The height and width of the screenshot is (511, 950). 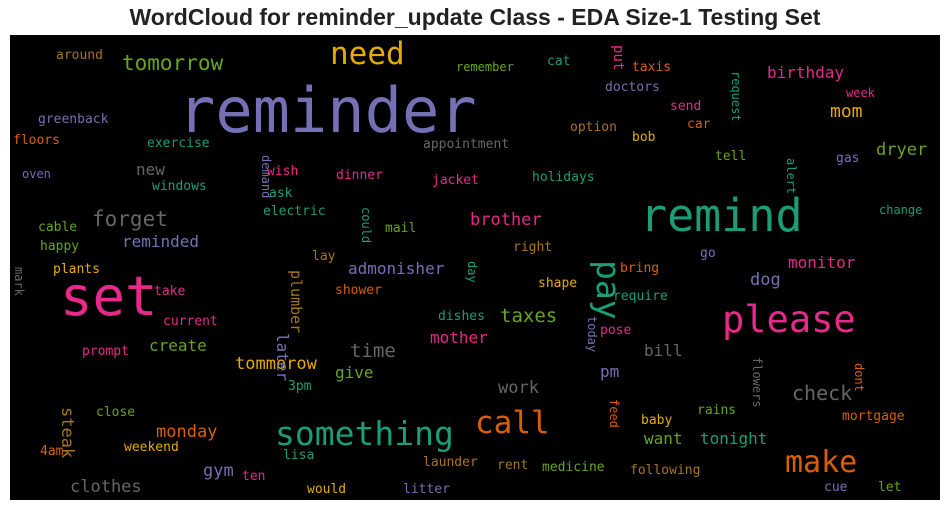 I want to click on word-steak: steak, so click(x=67, y=432).